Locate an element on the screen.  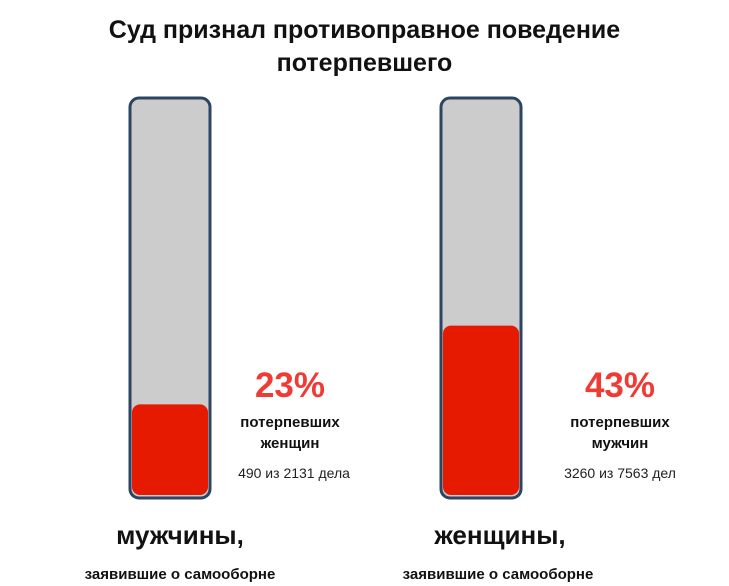
bar-2-description-line2: мужчин is located at coordinates (620, 443).